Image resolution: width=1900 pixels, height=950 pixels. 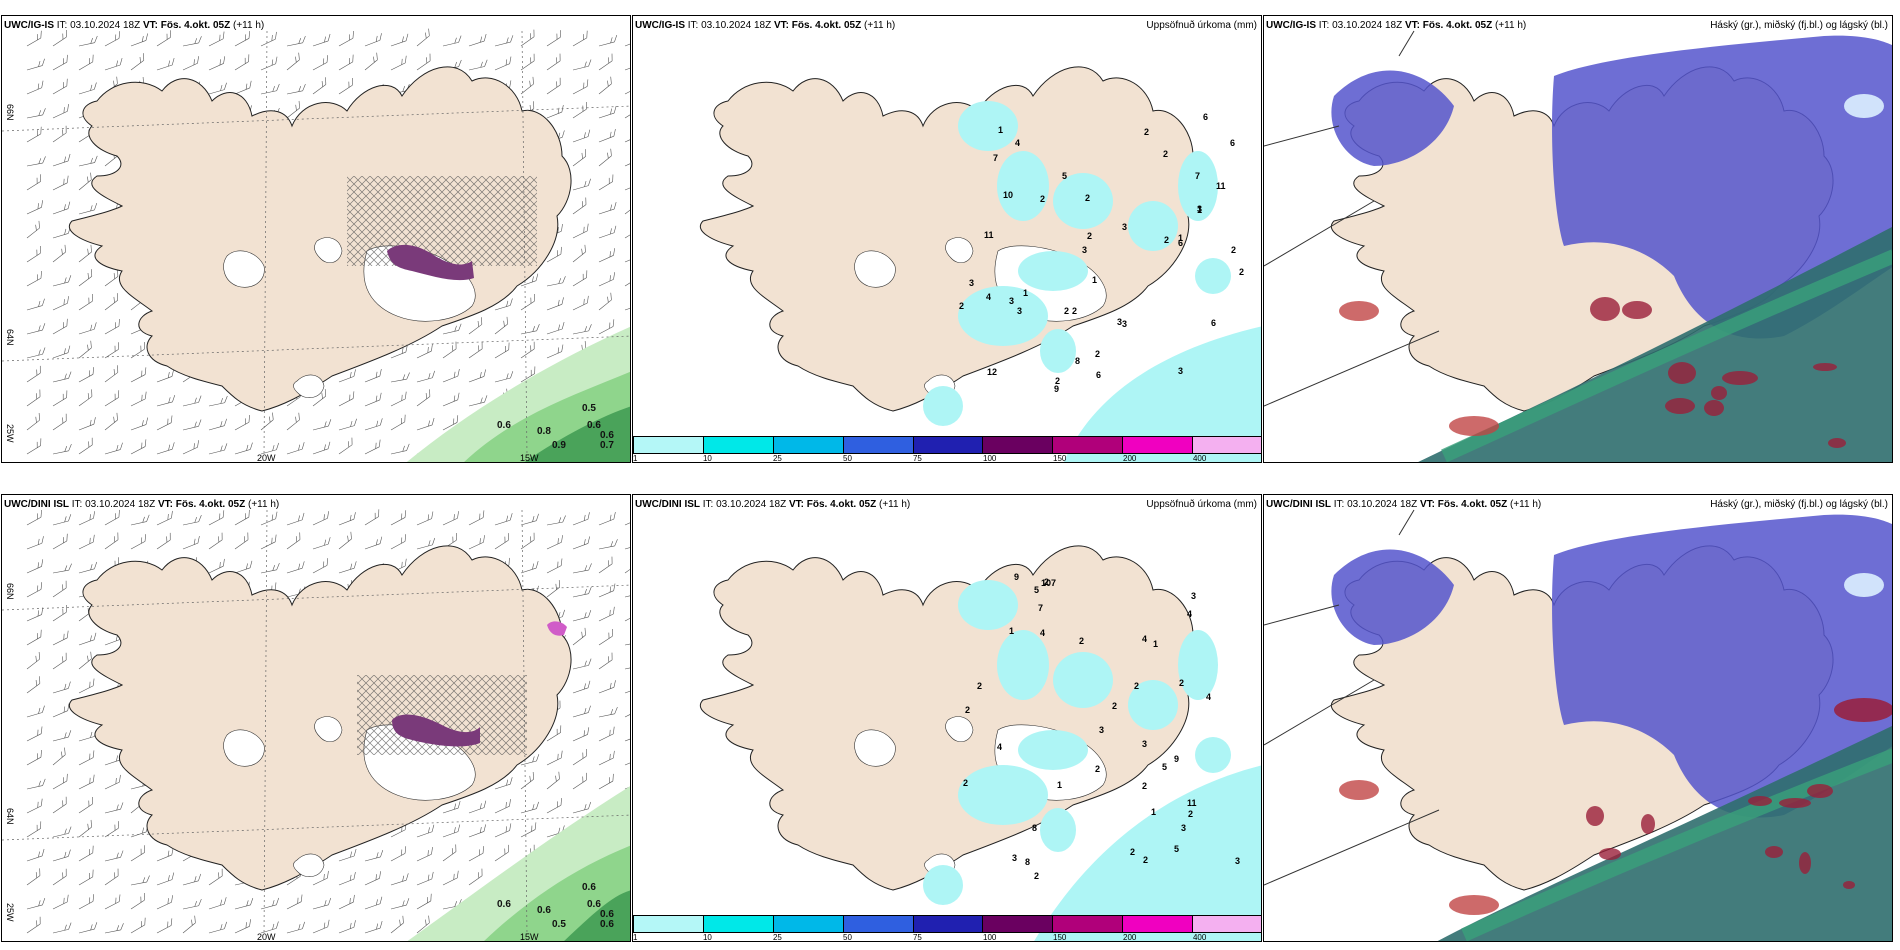 What do you see at coordinates (947, 924) in the screenshot?
I see `colorbar-swatches` at bounding box center [947, 924].